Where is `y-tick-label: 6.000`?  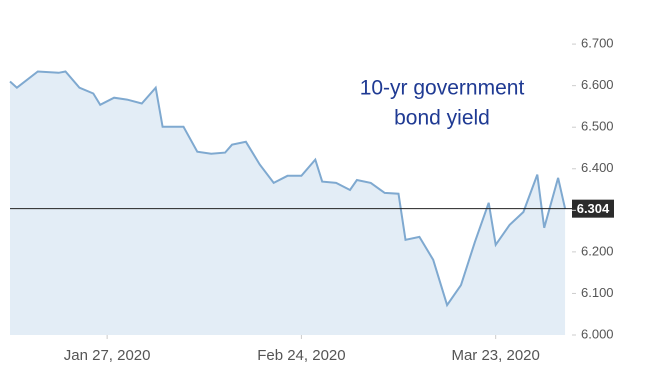 y-tick-label: 6.000 is located at coordinates (597, 333).